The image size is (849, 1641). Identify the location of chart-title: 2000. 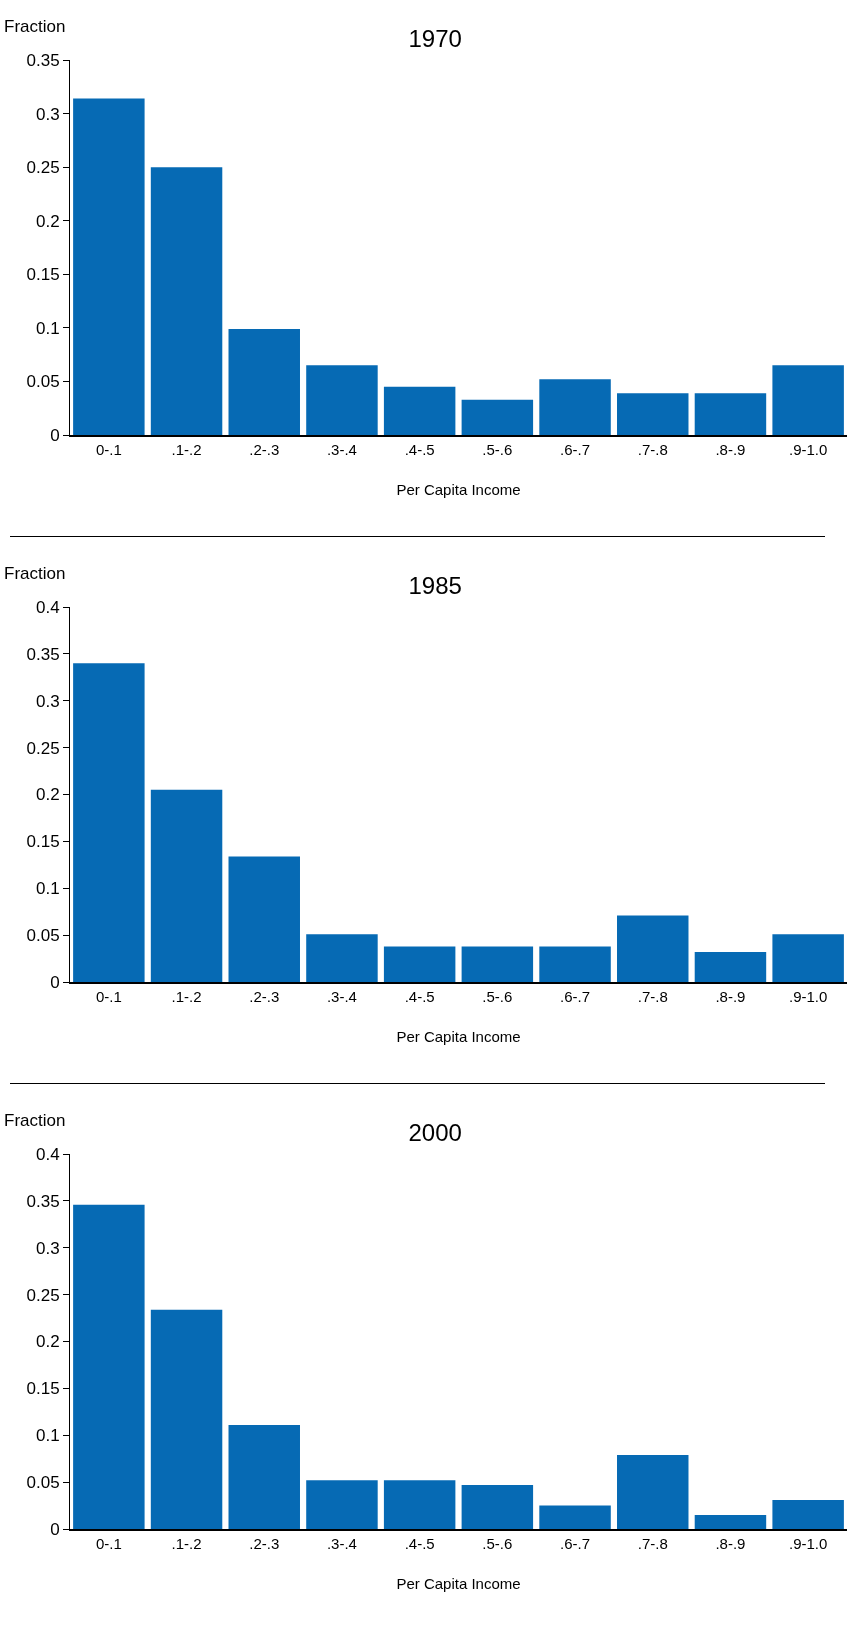
(435, 1132).